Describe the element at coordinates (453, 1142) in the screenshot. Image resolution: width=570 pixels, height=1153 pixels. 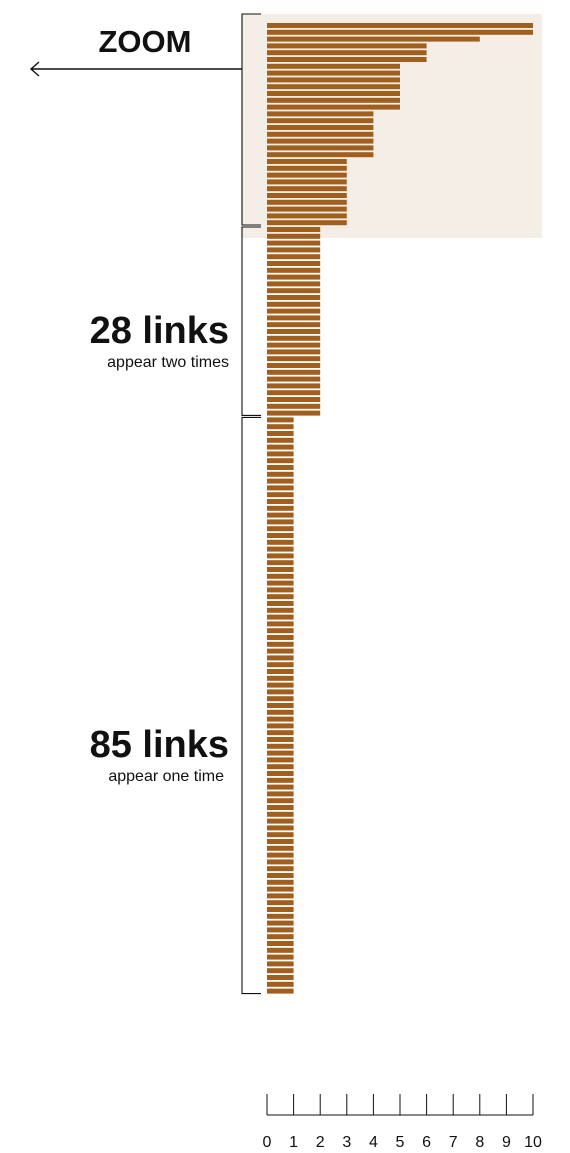
I see `x-tick-label: 7` at that location.